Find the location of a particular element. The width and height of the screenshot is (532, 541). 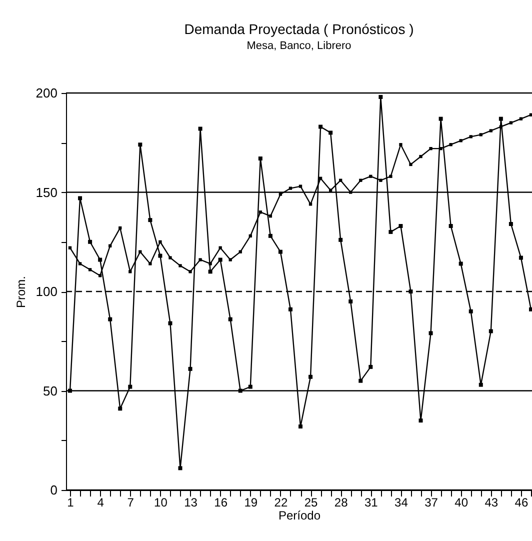

x-tick-label: 31 is located at coordinates (371, 503).